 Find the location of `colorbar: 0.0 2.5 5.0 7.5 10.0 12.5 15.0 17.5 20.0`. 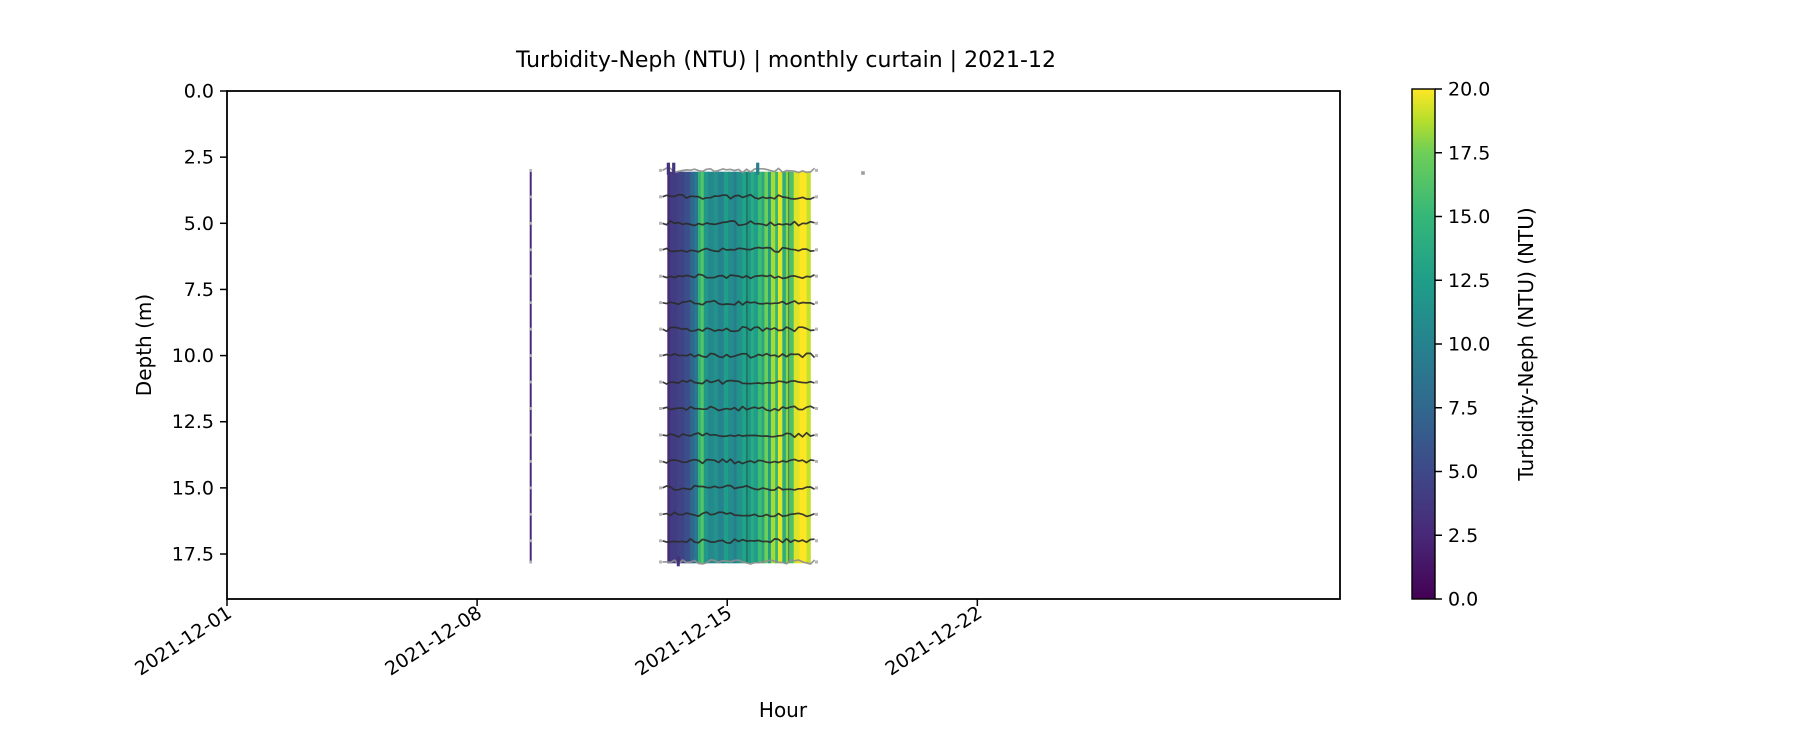

colorbar: 0.0 2.5 5.0 7.5 10.0 12.5 15.0 17.5 20.0 is located at coordinates (1450, 345).